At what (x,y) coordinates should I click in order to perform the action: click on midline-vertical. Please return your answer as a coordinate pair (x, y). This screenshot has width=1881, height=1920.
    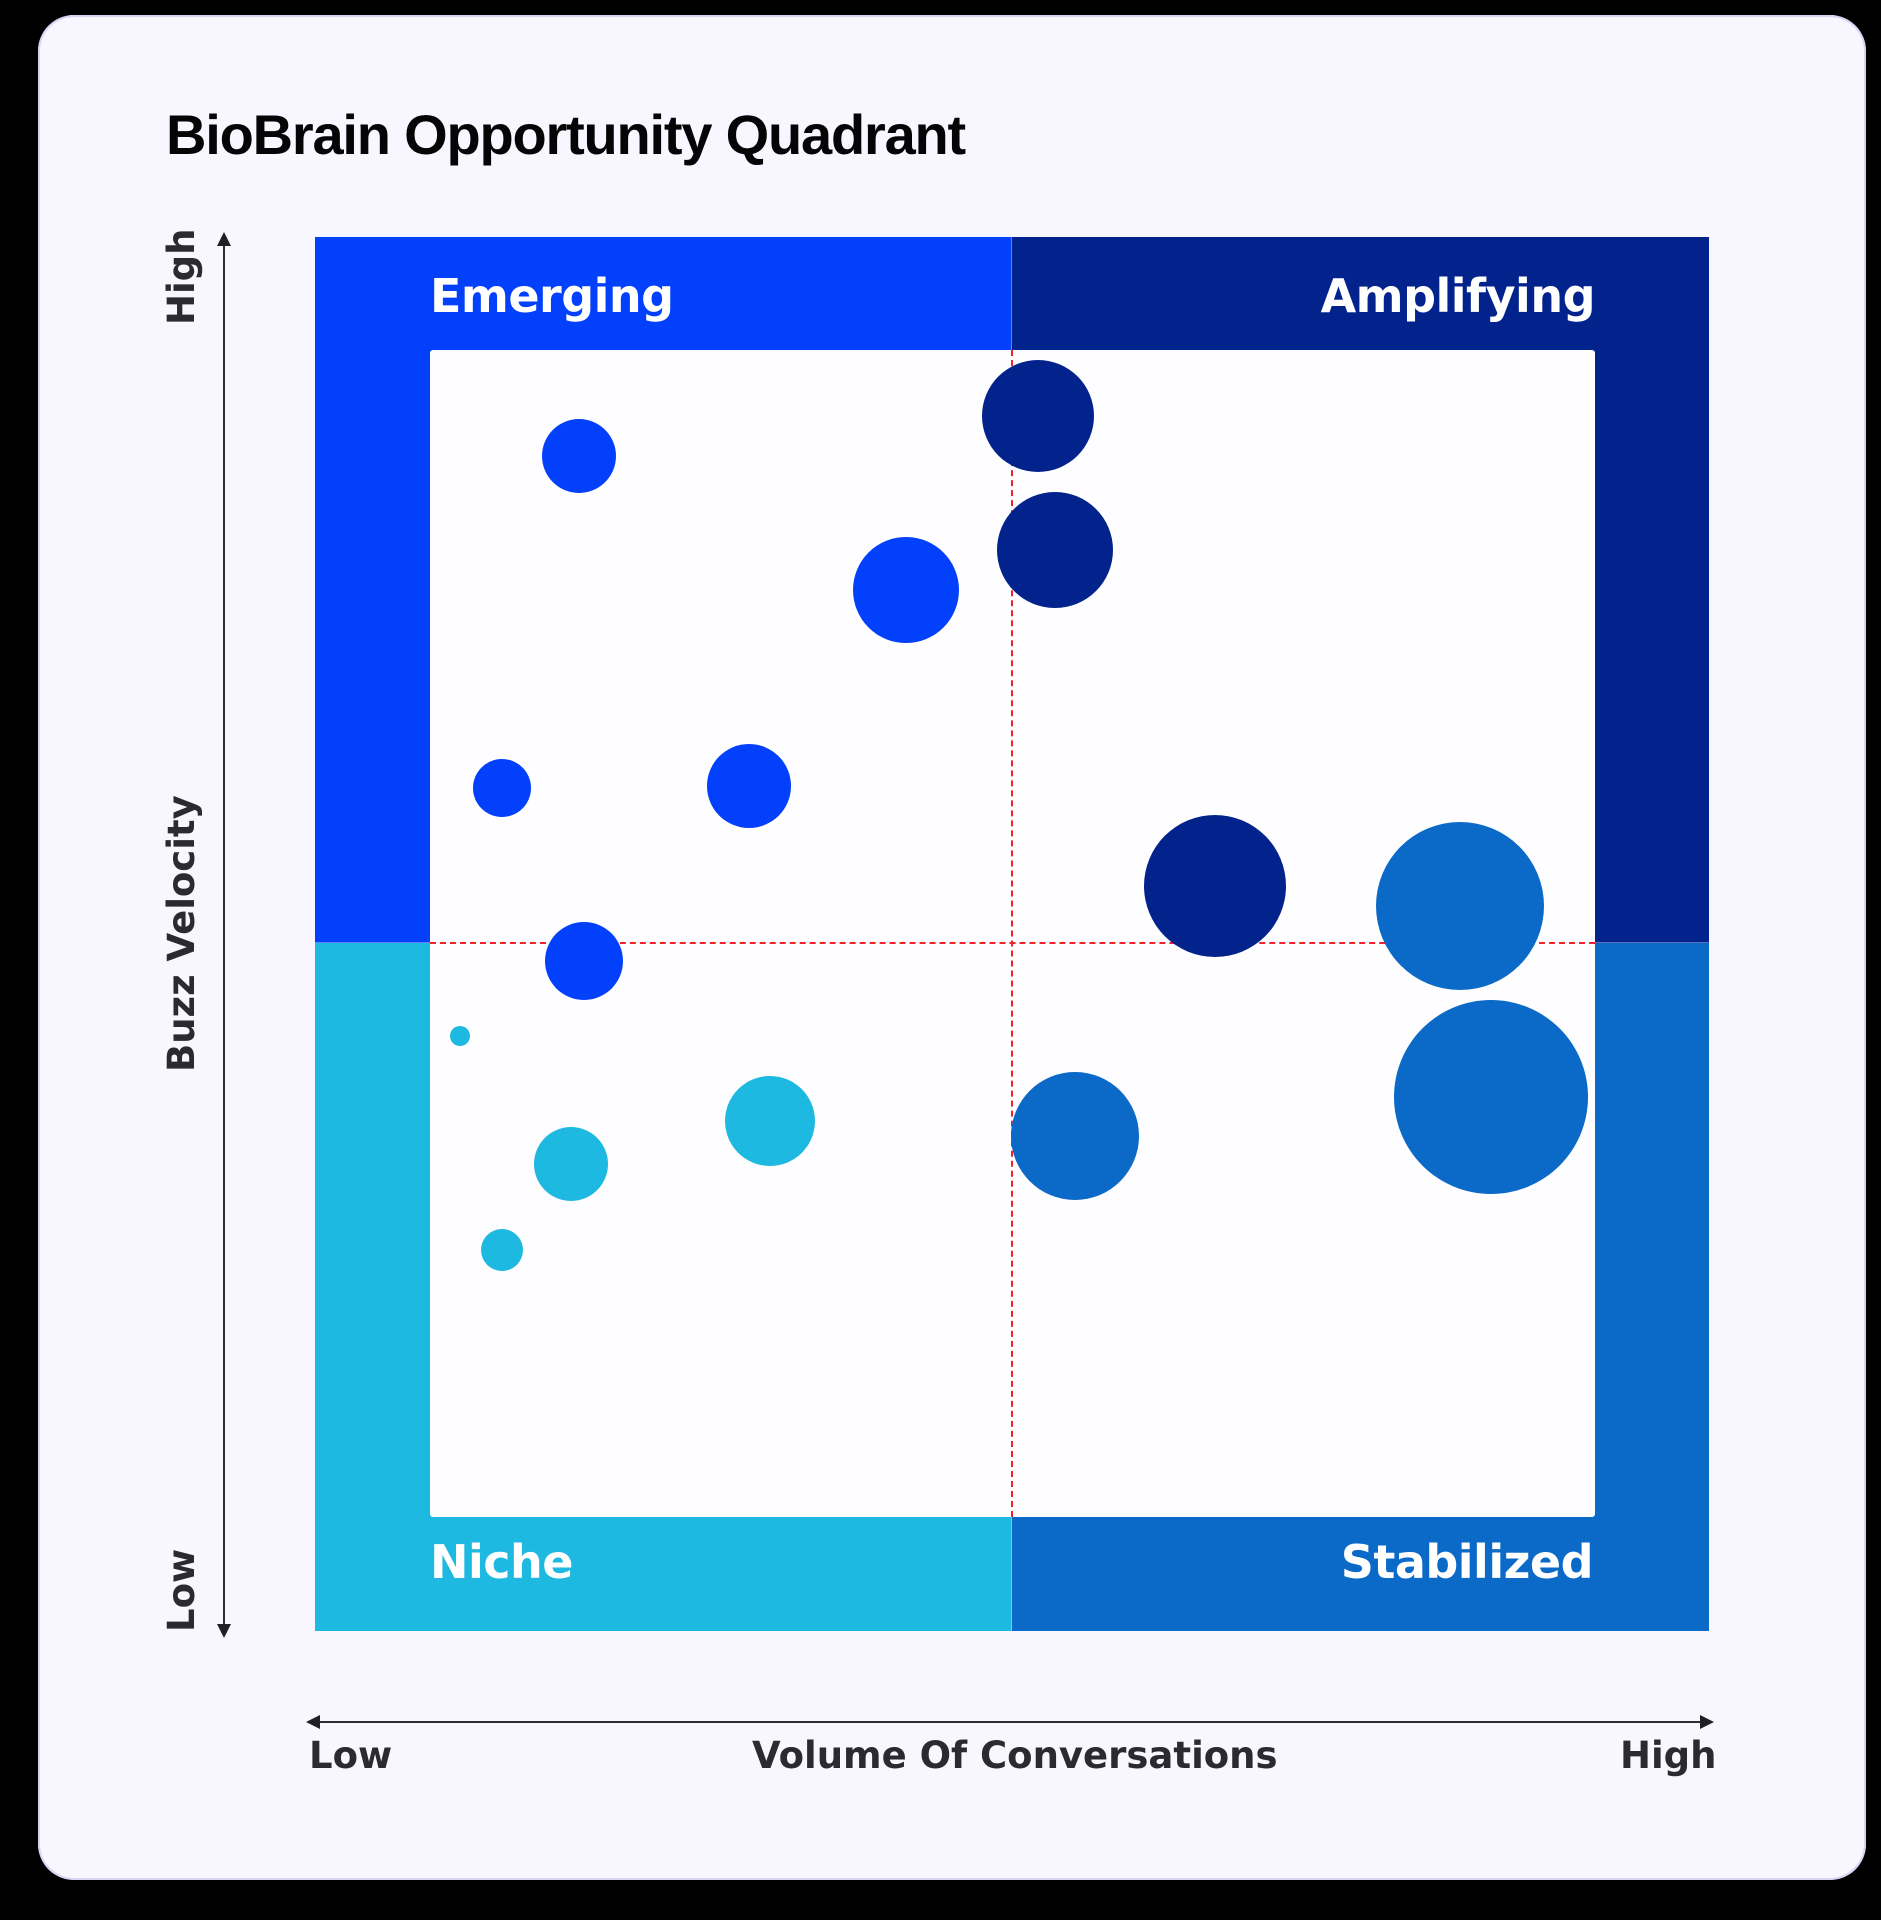
    Looking at the image, I should click on (1012, 933).